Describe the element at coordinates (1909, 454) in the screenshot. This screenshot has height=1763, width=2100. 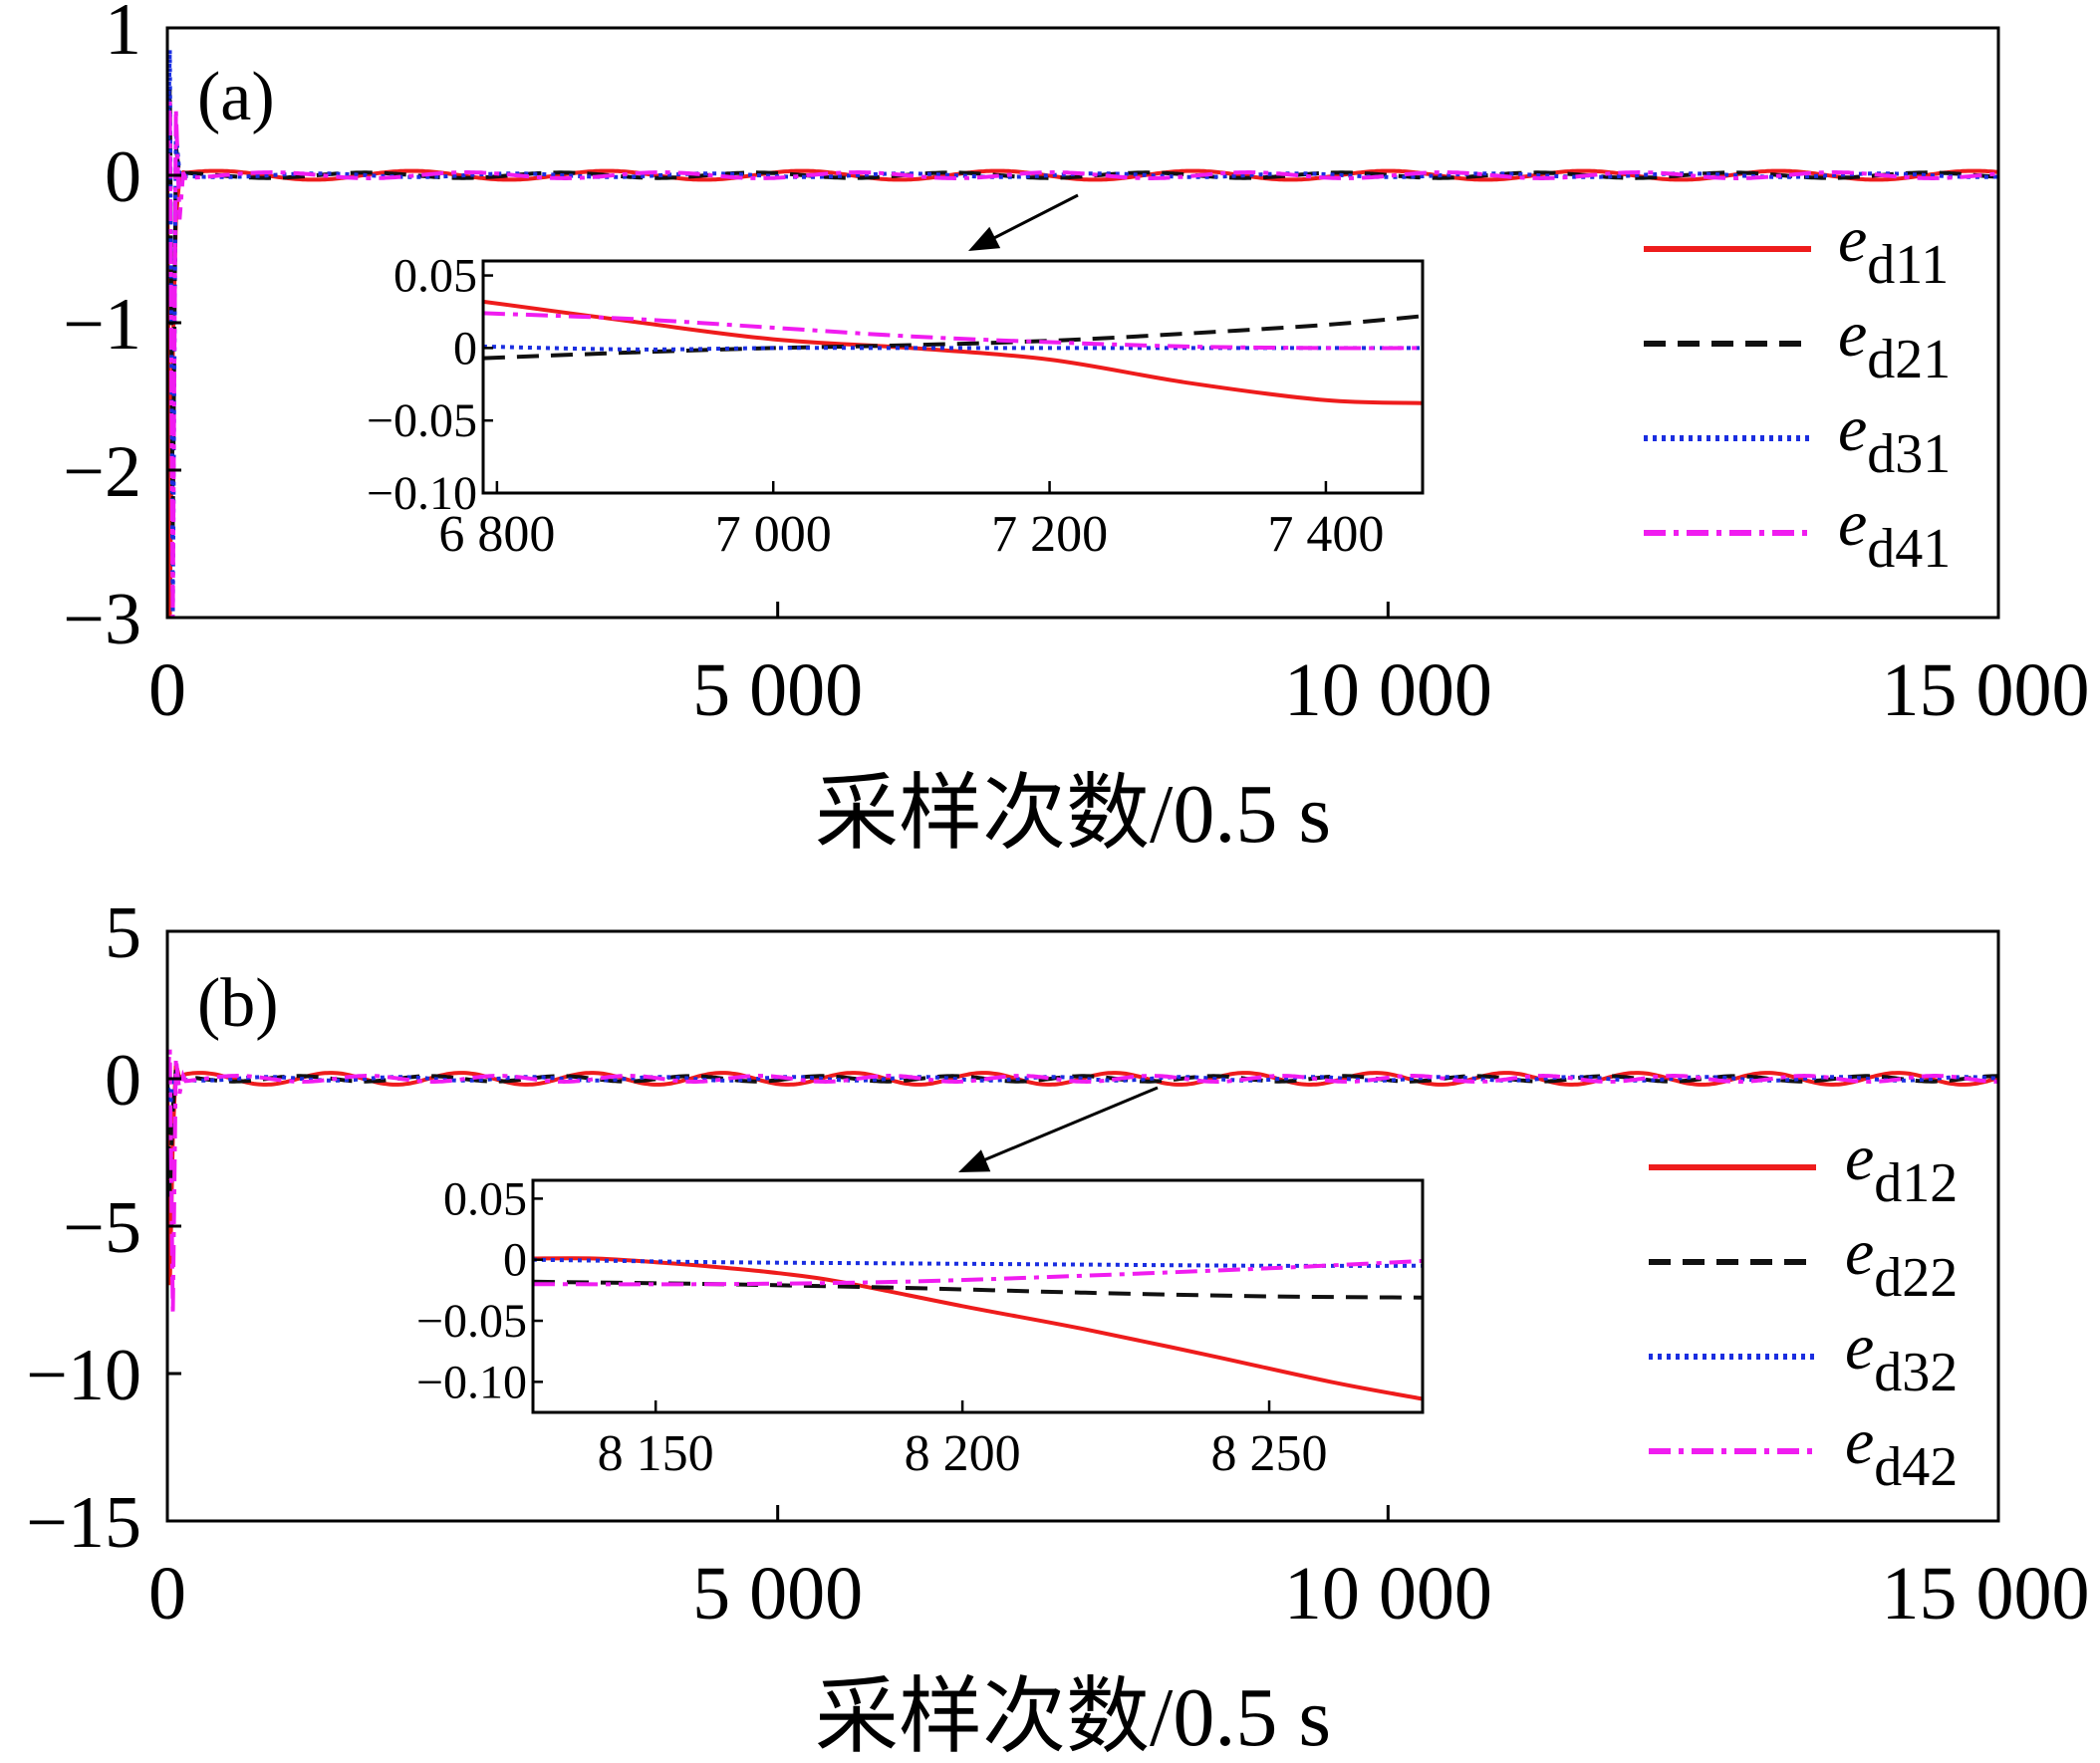
I see `legend-subscript: d31` at that location.